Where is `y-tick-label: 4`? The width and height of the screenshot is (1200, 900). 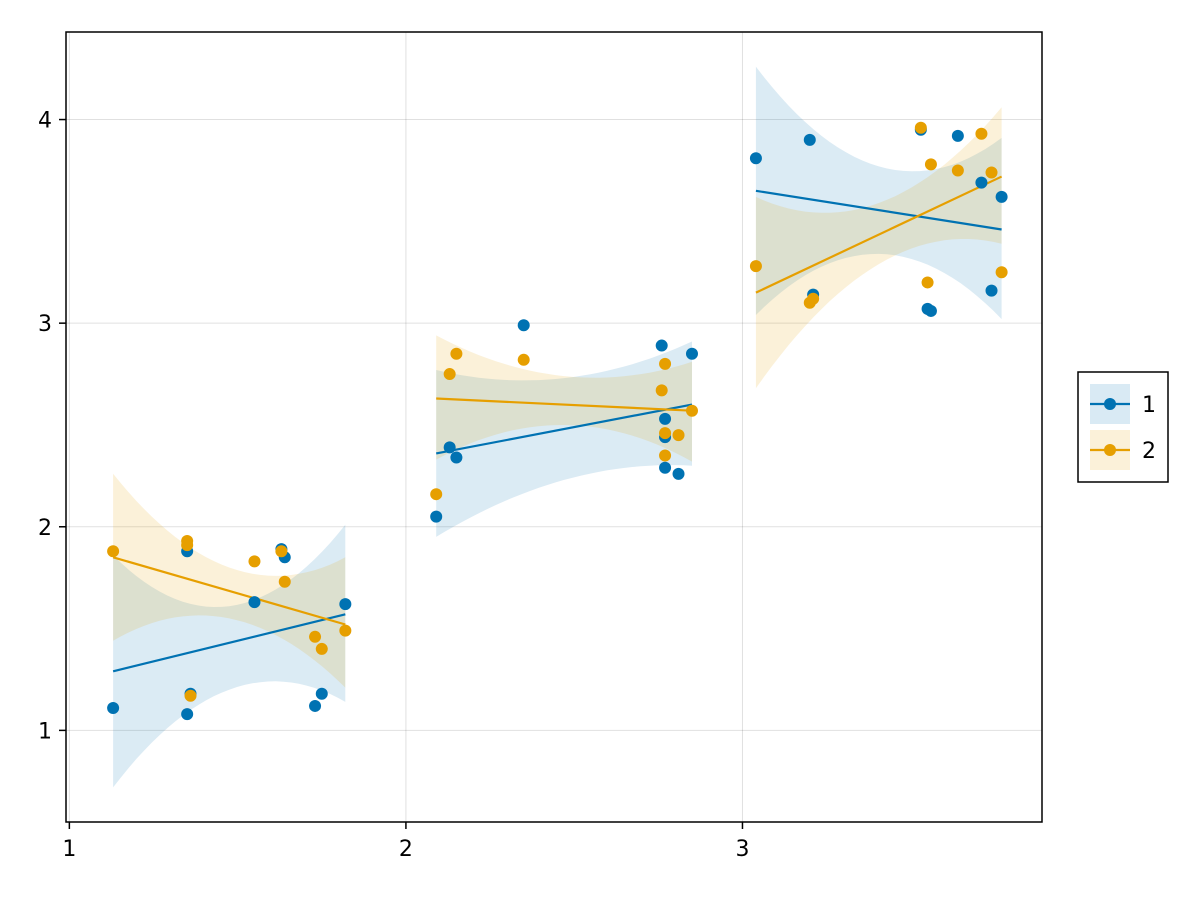
y-tick-label: 4 is located at coordinates (45, 121).